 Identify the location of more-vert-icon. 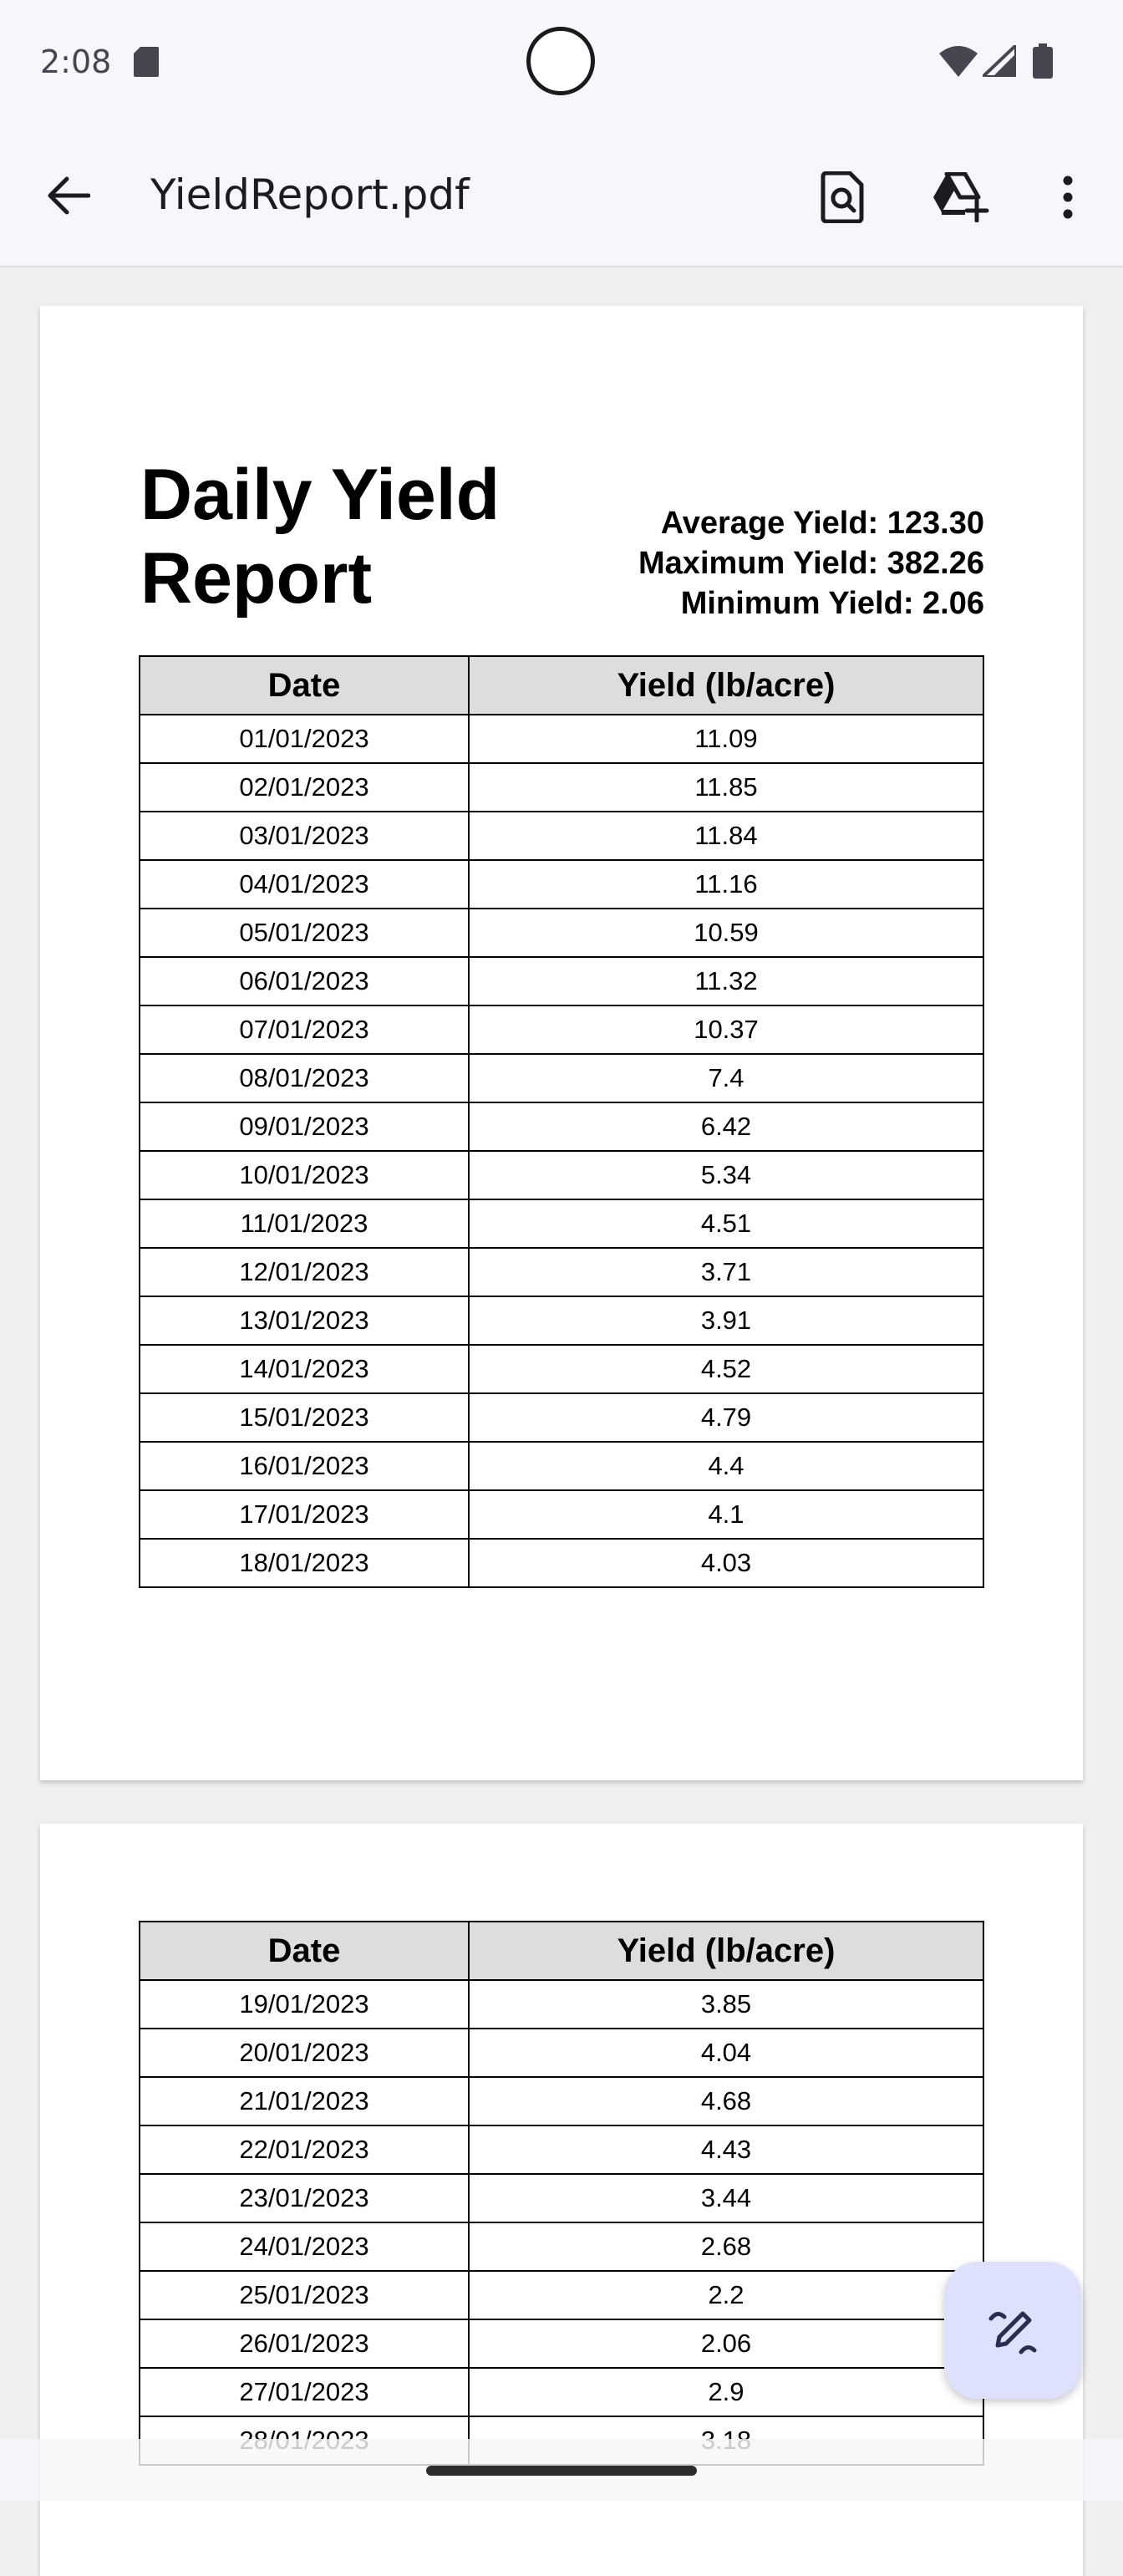
(1068, 197).